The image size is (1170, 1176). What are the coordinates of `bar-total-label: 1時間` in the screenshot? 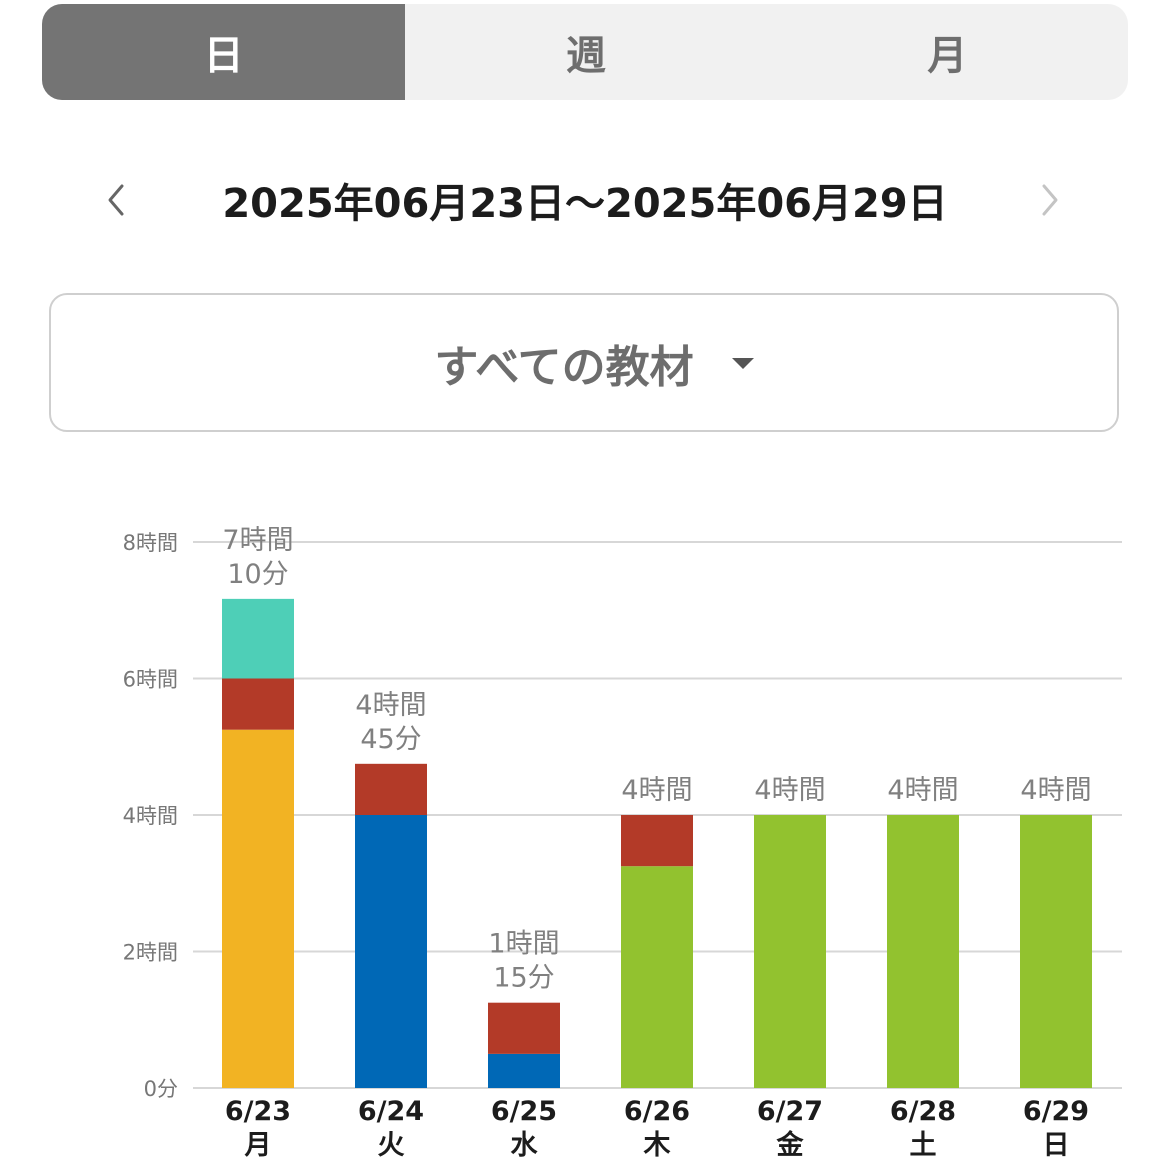 It's located at (523, 944).